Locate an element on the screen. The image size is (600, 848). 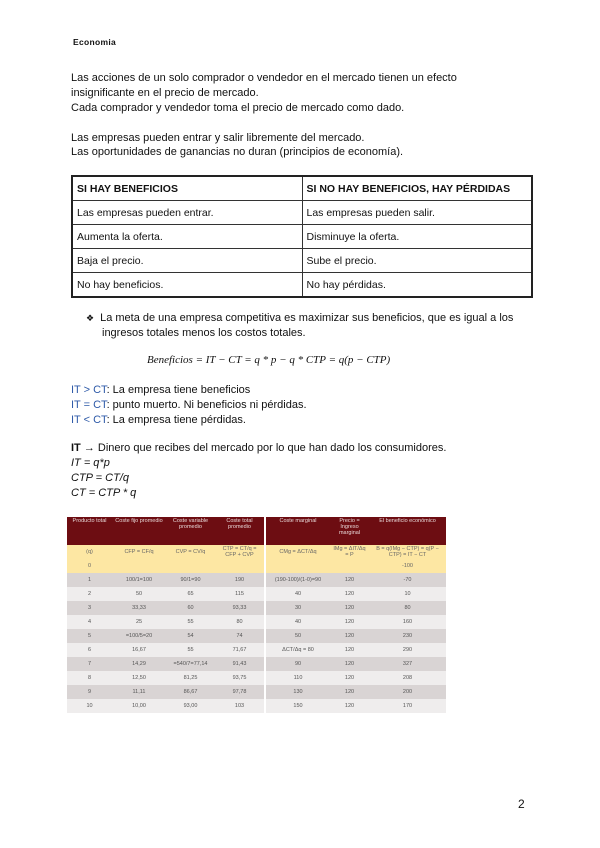
cost-table-cell: 25 is located at coordinates (139, 622).